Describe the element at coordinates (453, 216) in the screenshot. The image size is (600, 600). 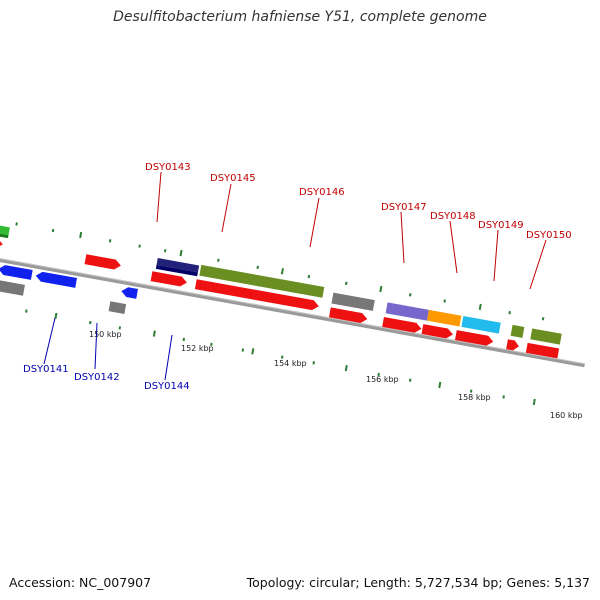
I see `gene-label: DSY0148` at that location.